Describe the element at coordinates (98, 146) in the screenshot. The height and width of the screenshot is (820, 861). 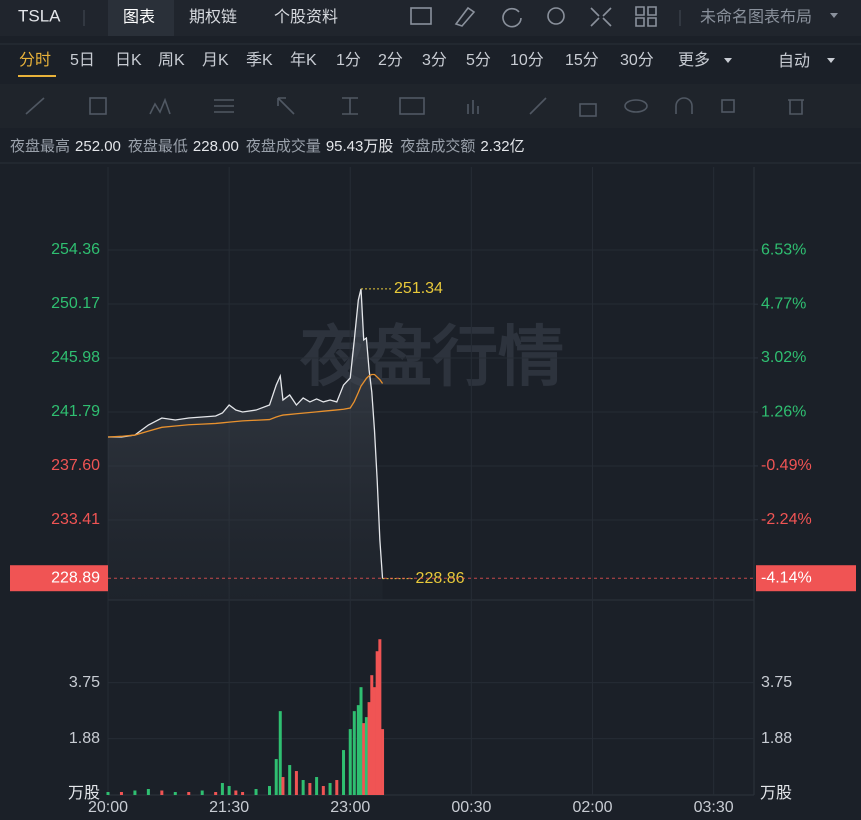
I see `stat-value: 252.00` at that location.